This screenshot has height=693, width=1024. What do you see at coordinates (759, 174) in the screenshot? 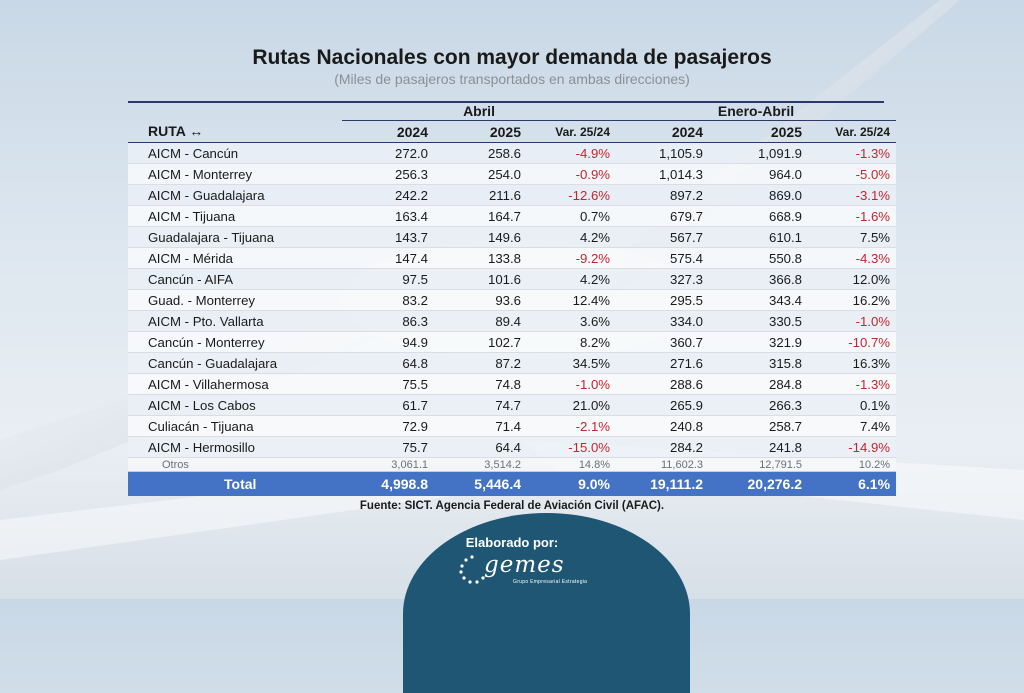
I see `cell-enero-abril-2025: 964.0` at bounding box center [759, 174].